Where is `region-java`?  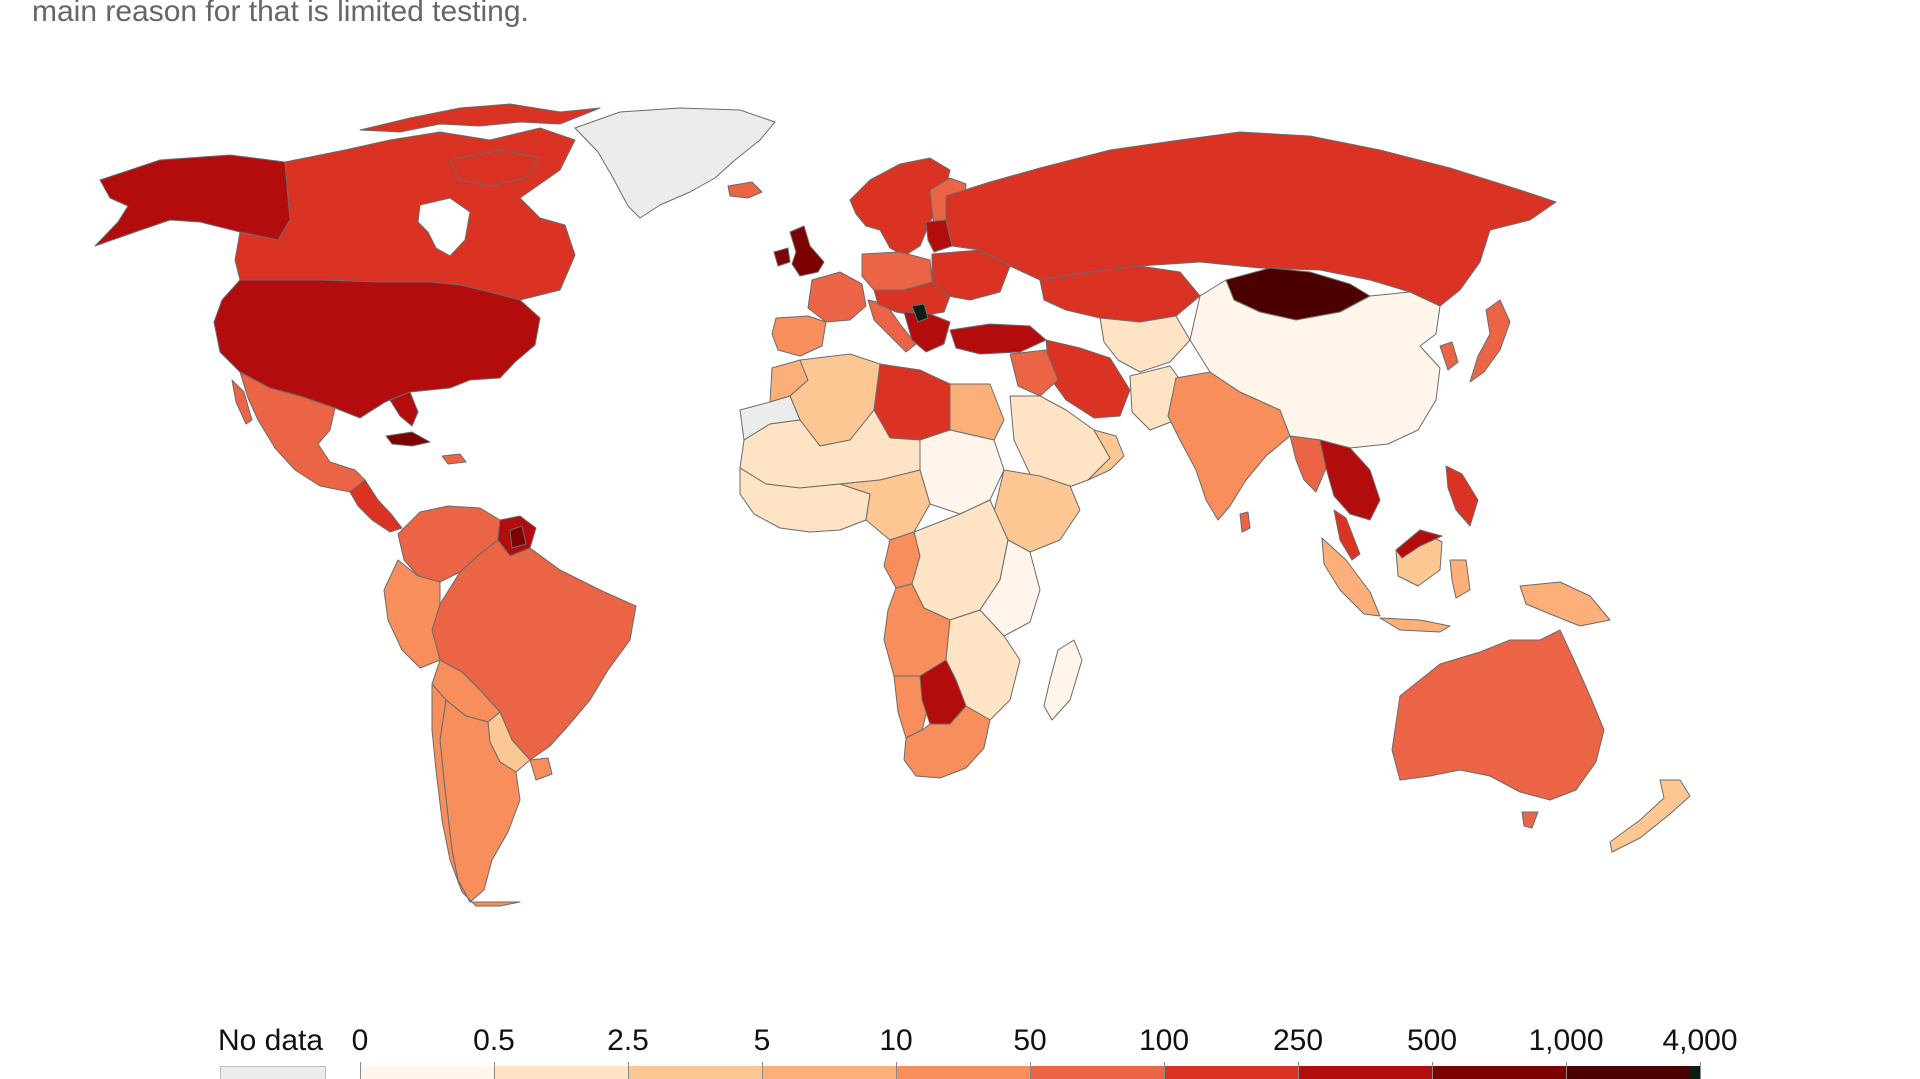 region-java is located at coordinates (1415, 625).